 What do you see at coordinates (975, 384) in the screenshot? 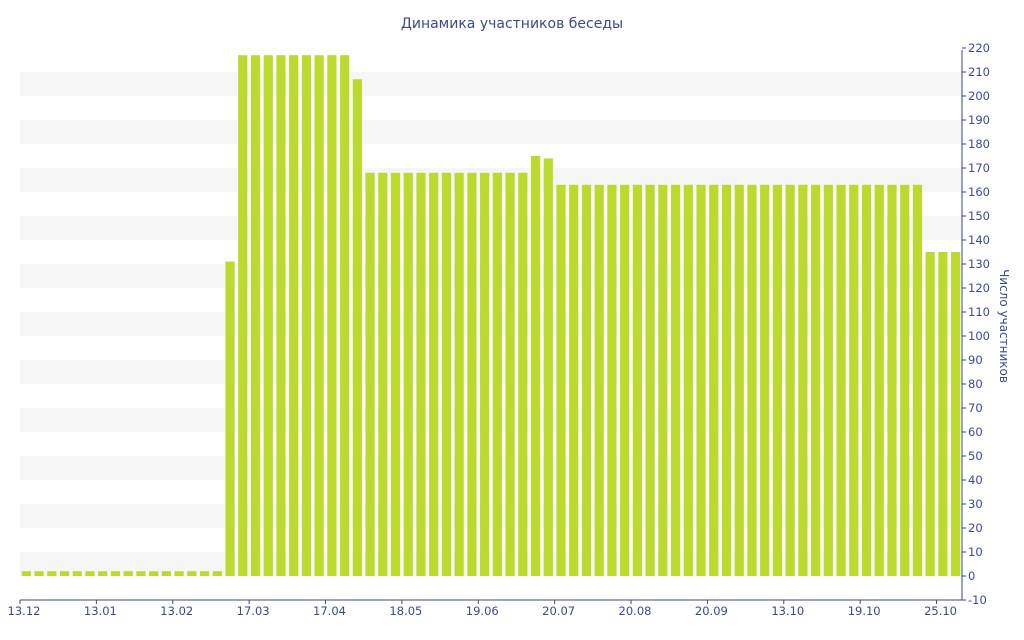
I see `y-tick-label: 80` at bounding box center [975, 384].